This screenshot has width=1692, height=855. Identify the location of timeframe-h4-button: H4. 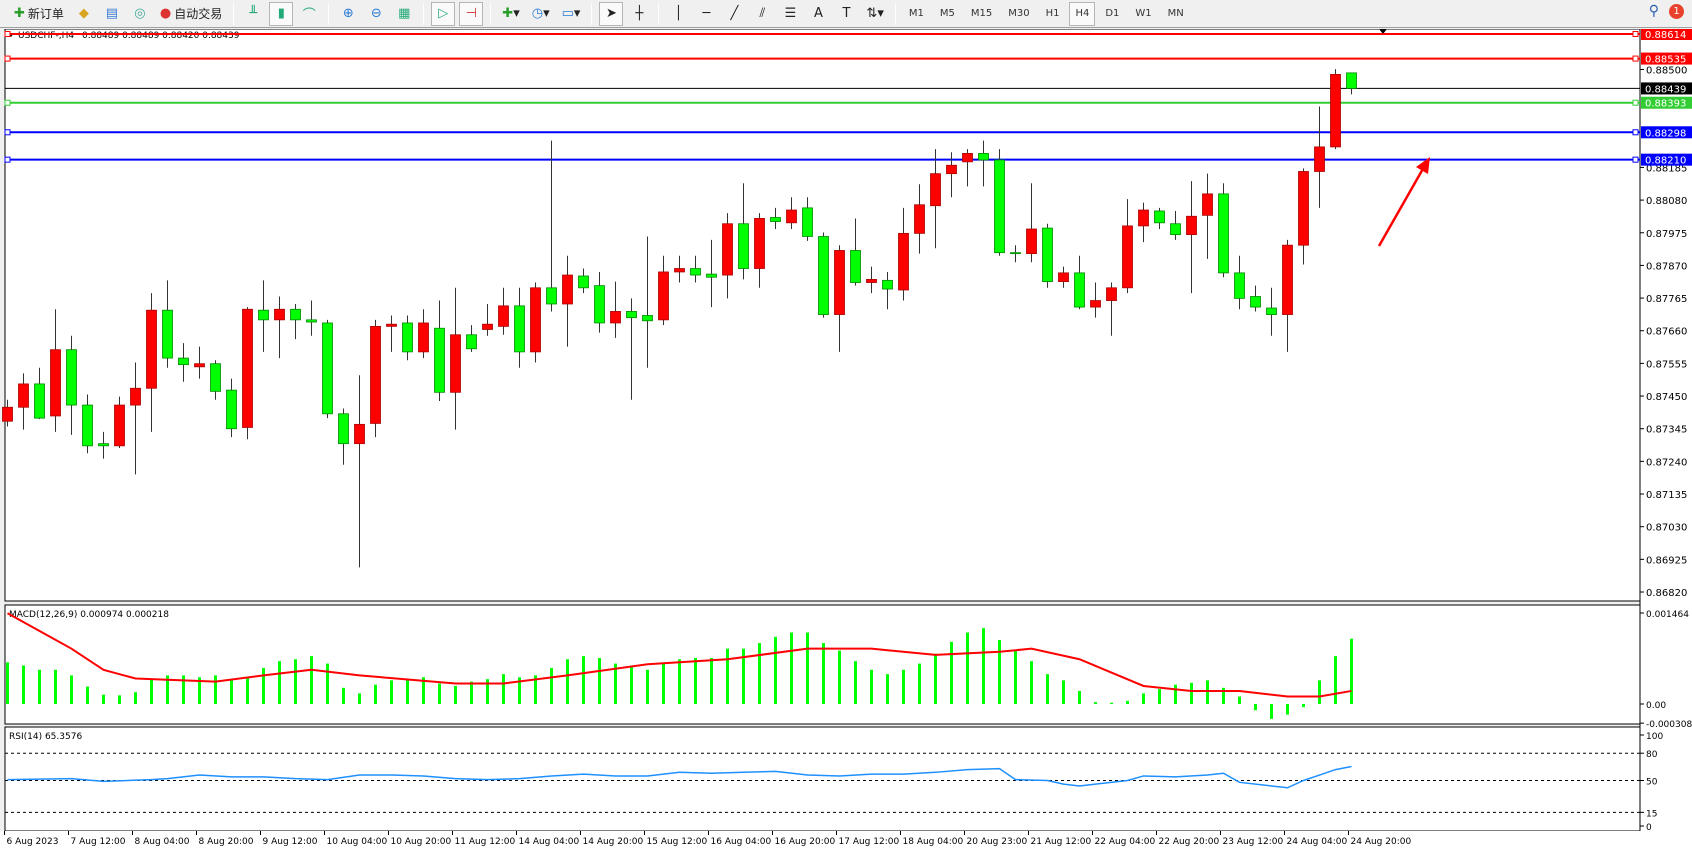
(1082, 13).